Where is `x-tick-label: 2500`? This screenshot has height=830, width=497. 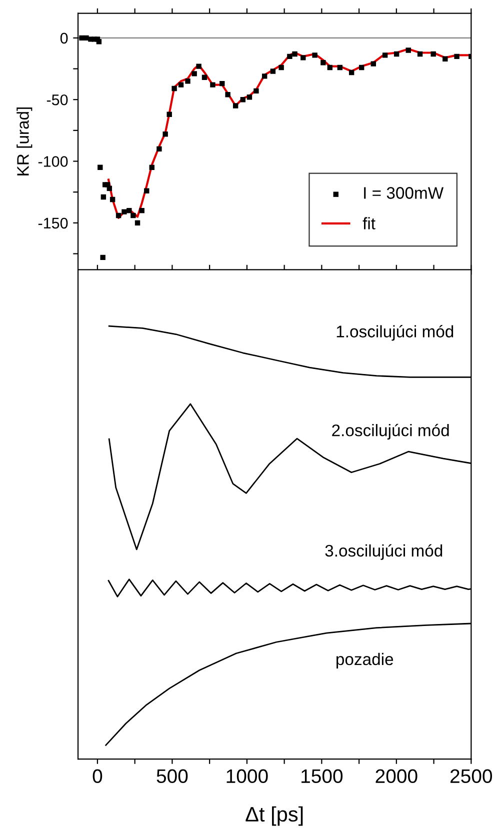 x-tick-label: 2500 is located at coordinates (471, 776).